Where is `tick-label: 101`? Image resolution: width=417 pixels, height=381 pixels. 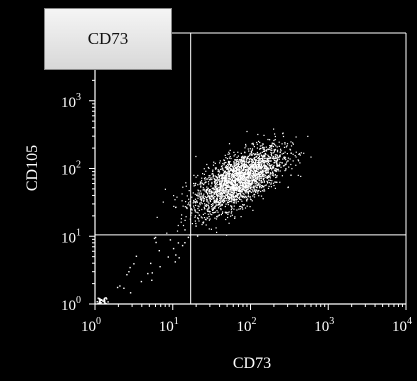
tick-label: 101 is located at coordinates (169, 325).